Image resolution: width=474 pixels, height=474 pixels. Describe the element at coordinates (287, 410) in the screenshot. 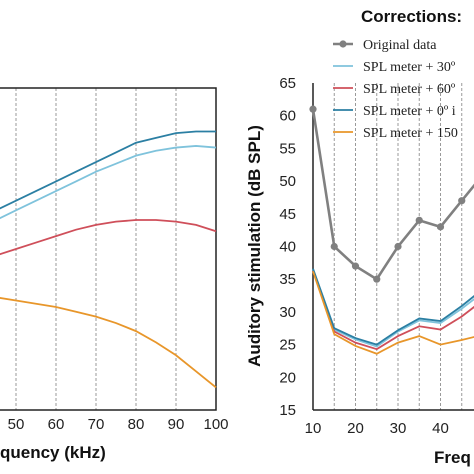

I see `right-y-tick-label: 15` at that location.